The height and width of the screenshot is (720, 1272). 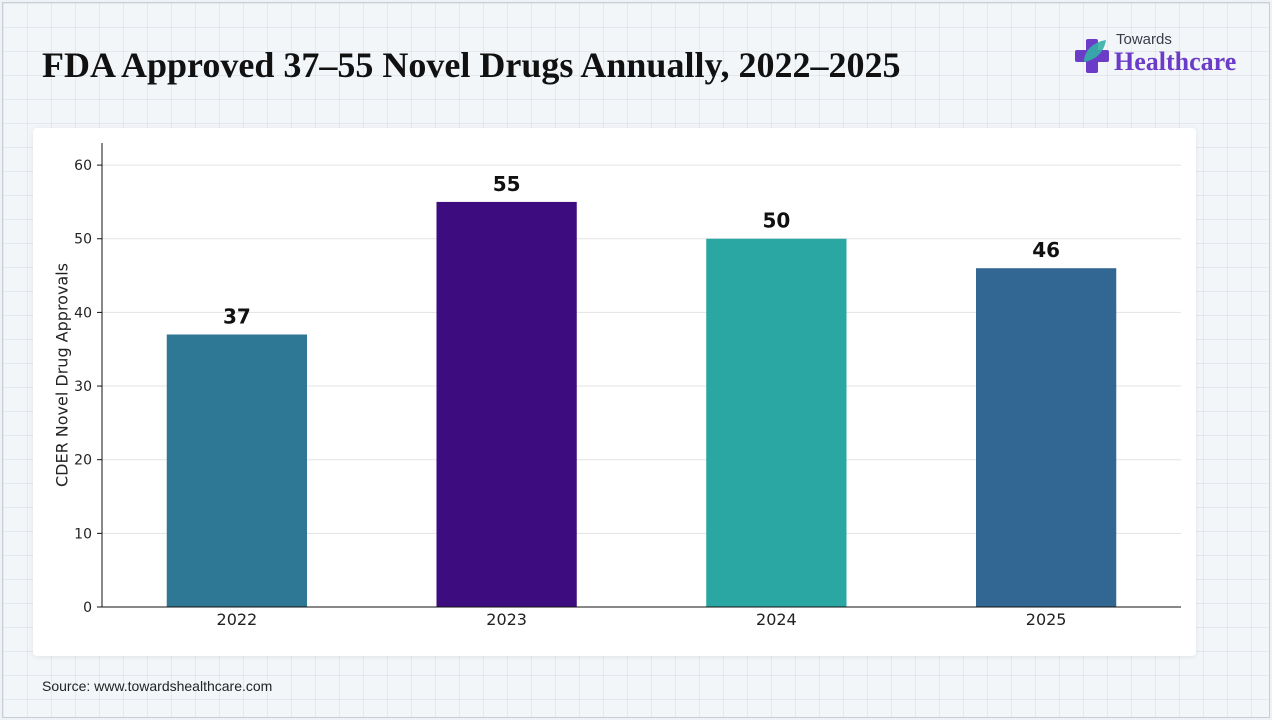 I want to click on y-tick-label: 20, so click(x=83, y=461).